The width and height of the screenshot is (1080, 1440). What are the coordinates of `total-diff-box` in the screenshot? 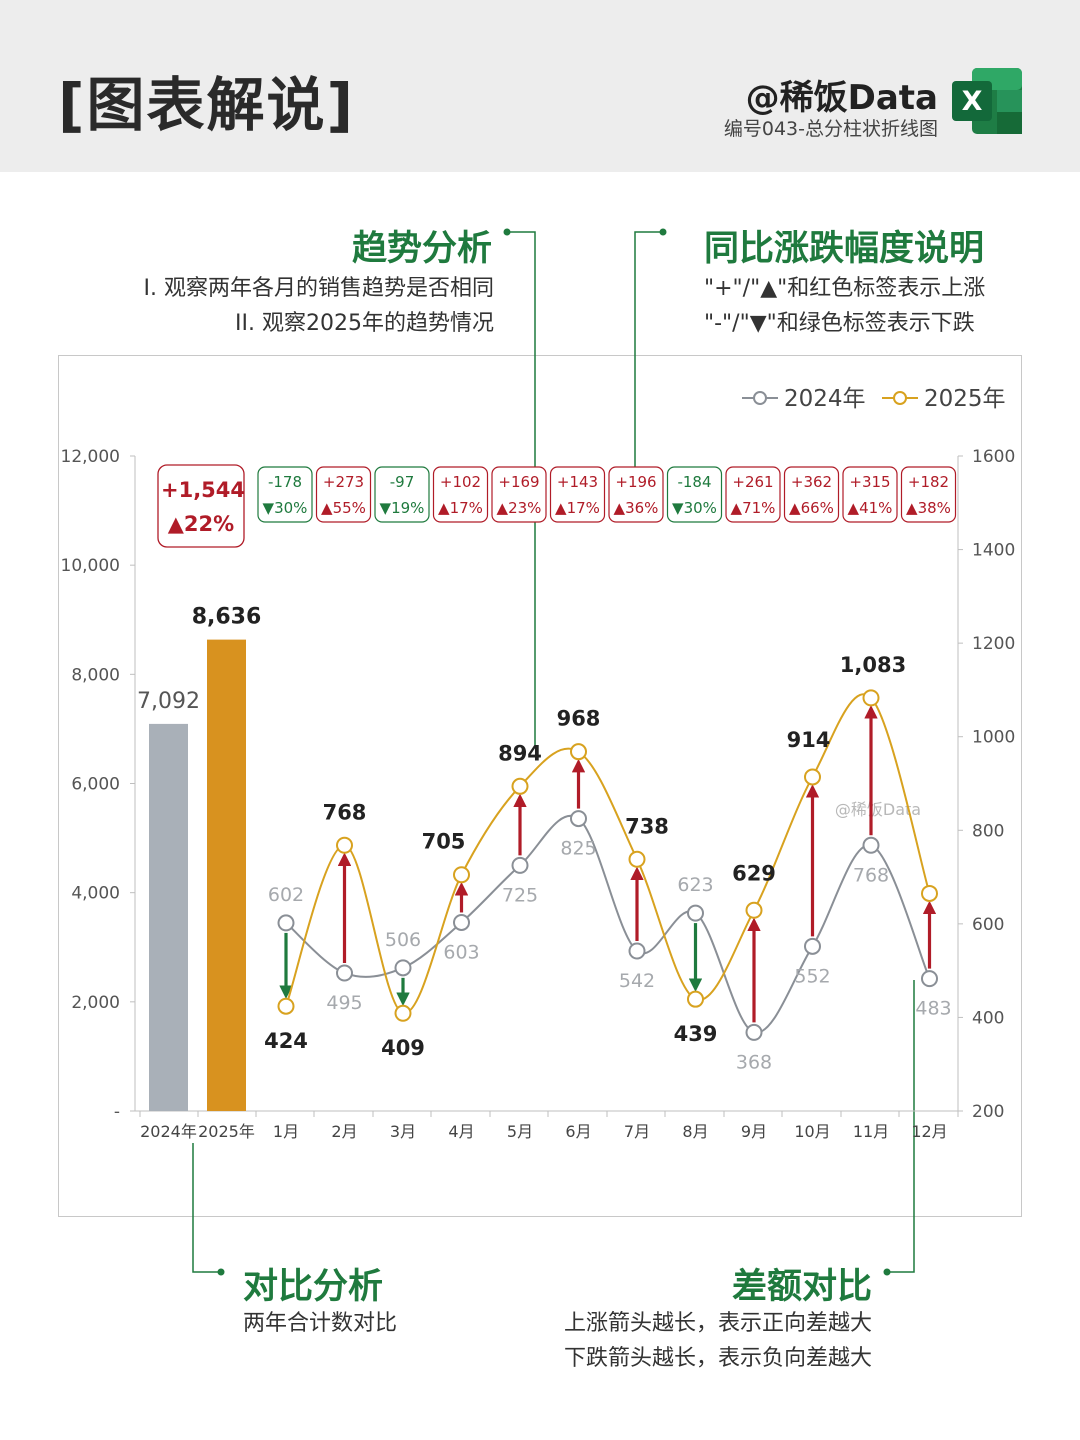 It's located at (201, 506).